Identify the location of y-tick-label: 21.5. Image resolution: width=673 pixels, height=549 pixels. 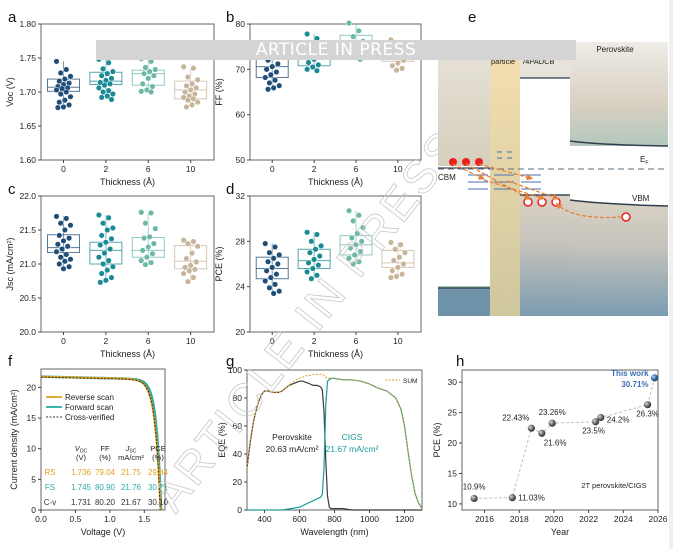
(27, 230).